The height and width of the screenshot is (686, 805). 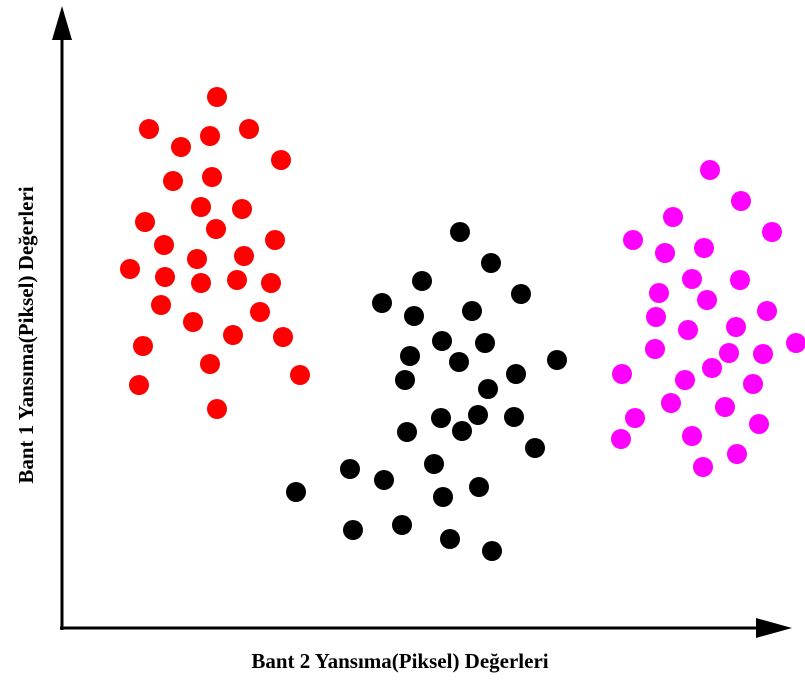 I want to click on y-axis-arrow, so click(x=62, y=23).